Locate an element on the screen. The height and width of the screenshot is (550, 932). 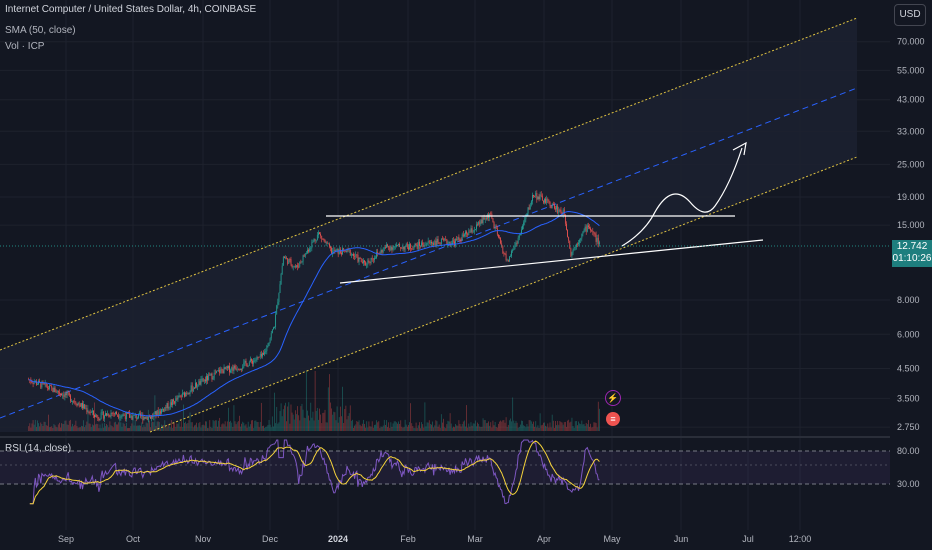
price-axis-panel is located at coordinates (911, 275).